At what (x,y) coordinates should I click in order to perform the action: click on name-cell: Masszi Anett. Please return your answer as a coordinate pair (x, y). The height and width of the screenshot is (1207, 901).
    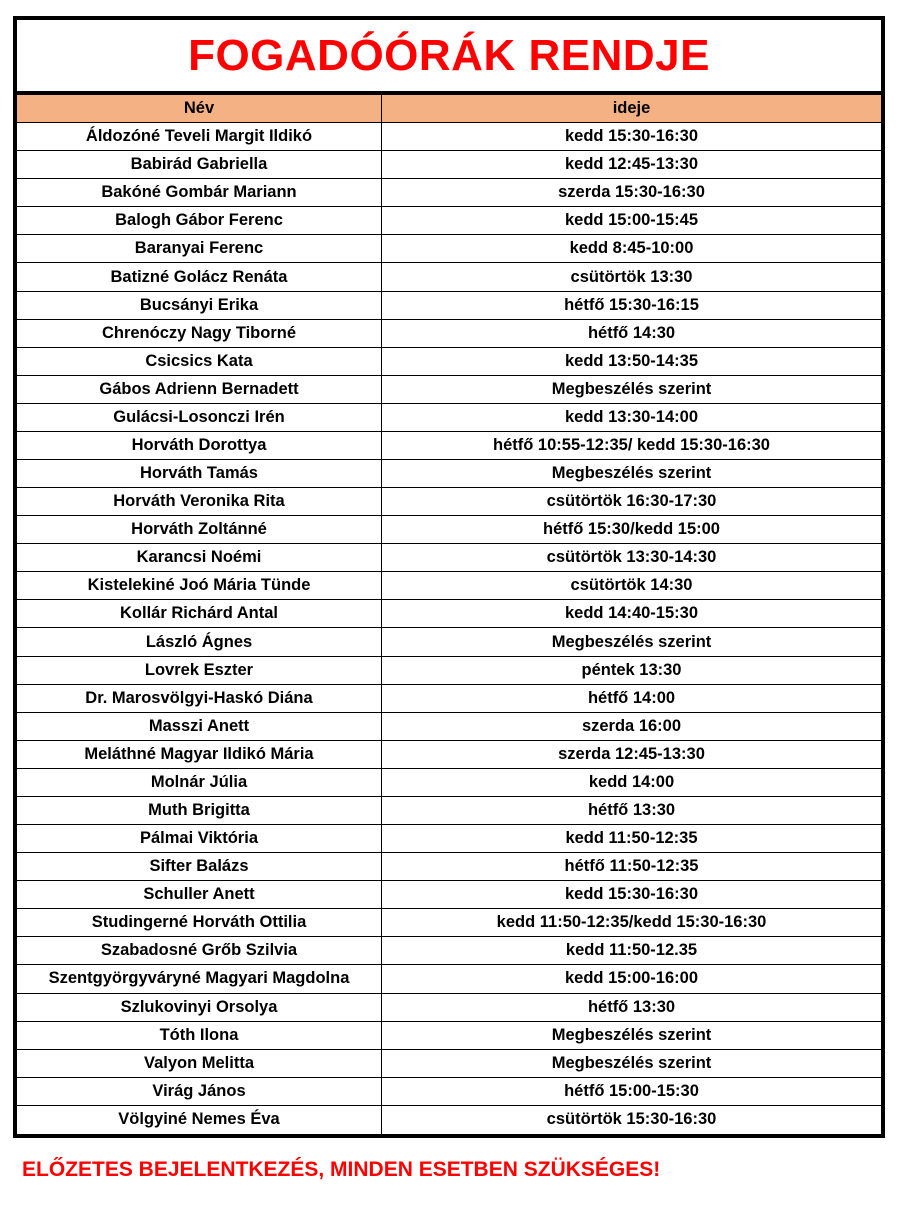
    Looking at the image, I should click on (199, 726).